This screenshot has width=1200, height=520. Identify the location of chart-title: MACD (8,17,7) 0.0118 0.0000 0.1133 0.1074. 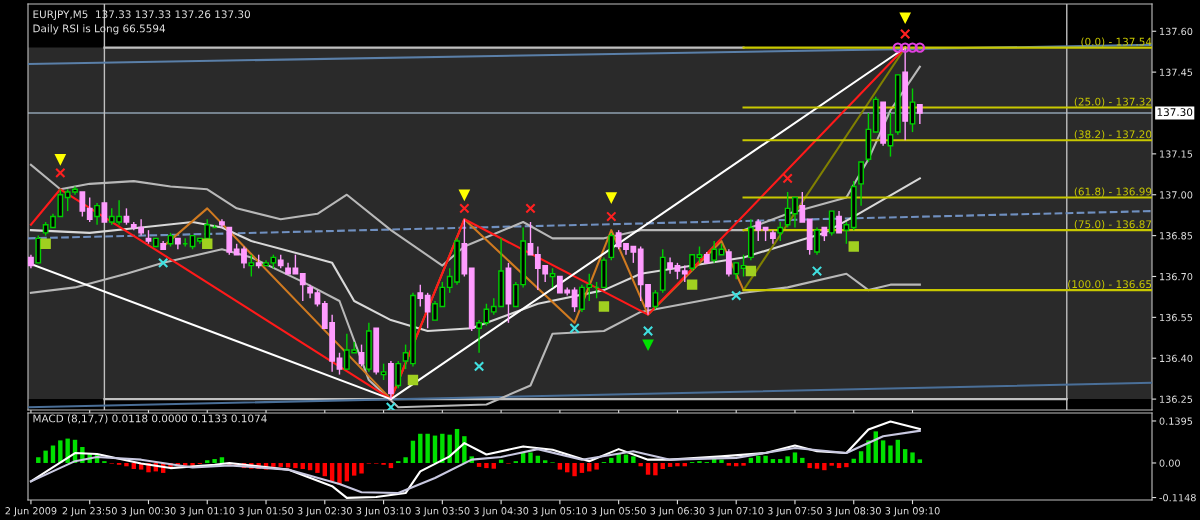
(150, 419).